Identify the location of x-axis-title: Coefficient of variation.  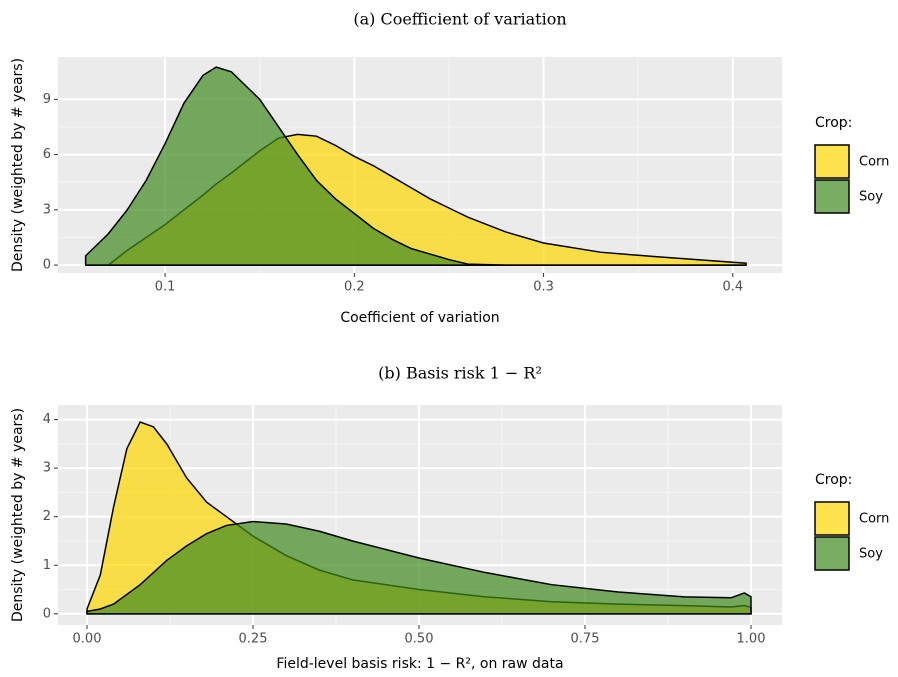
(419, 318).